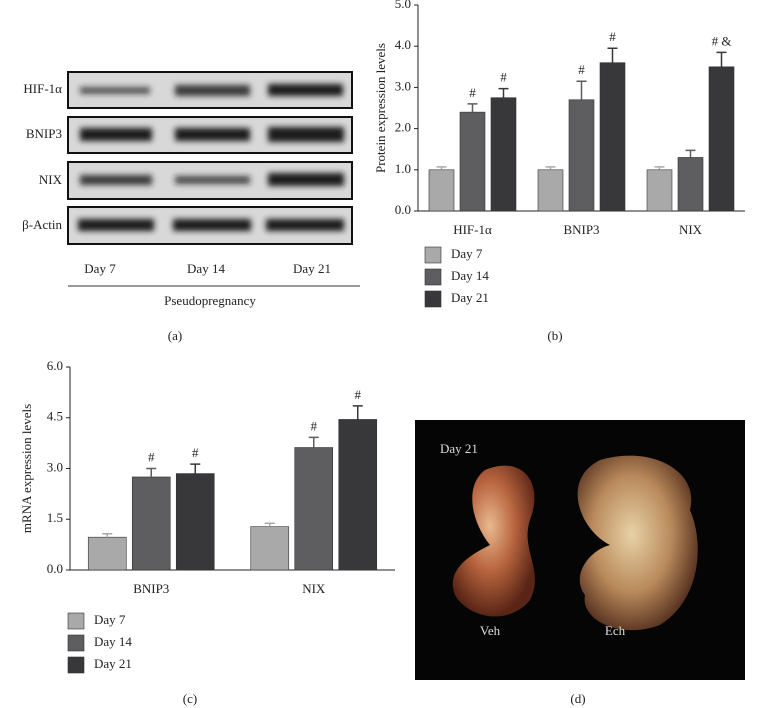 The image size is (757, 708). Describe the element at coordinates (312, 268) in the screenshot. I see `lane-label: Day 21` at that location.